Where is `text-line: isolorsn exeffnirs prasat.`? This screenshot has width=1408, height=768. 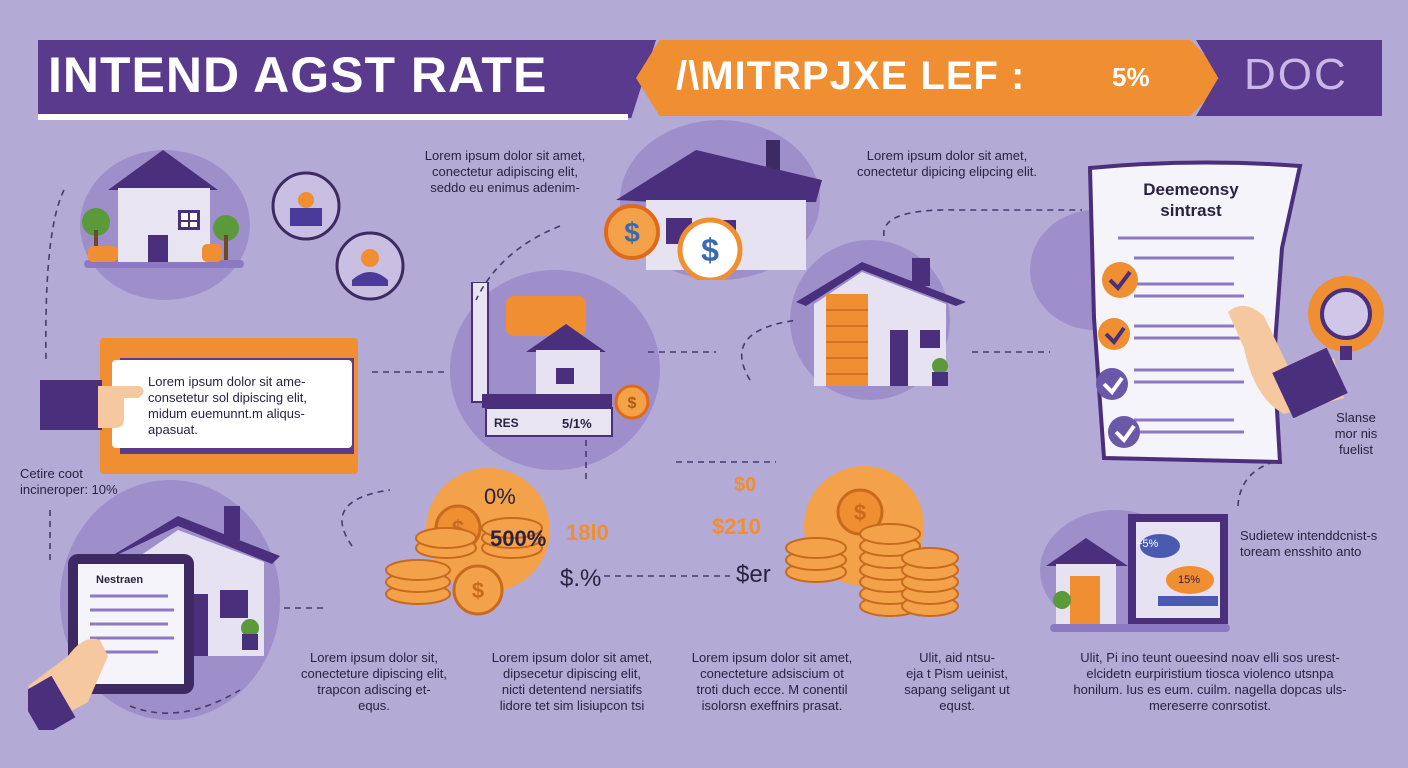 text-line: isolorsn exeffnirs prasat. is located at coordinates (772, 705).